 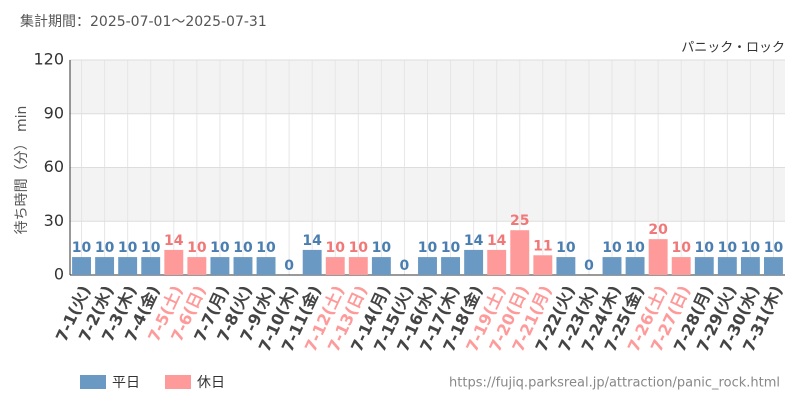 What do you see at coordinates (519, 221) in the screenshot?
I see `data-label: 25` at bounding box center [519, 221].